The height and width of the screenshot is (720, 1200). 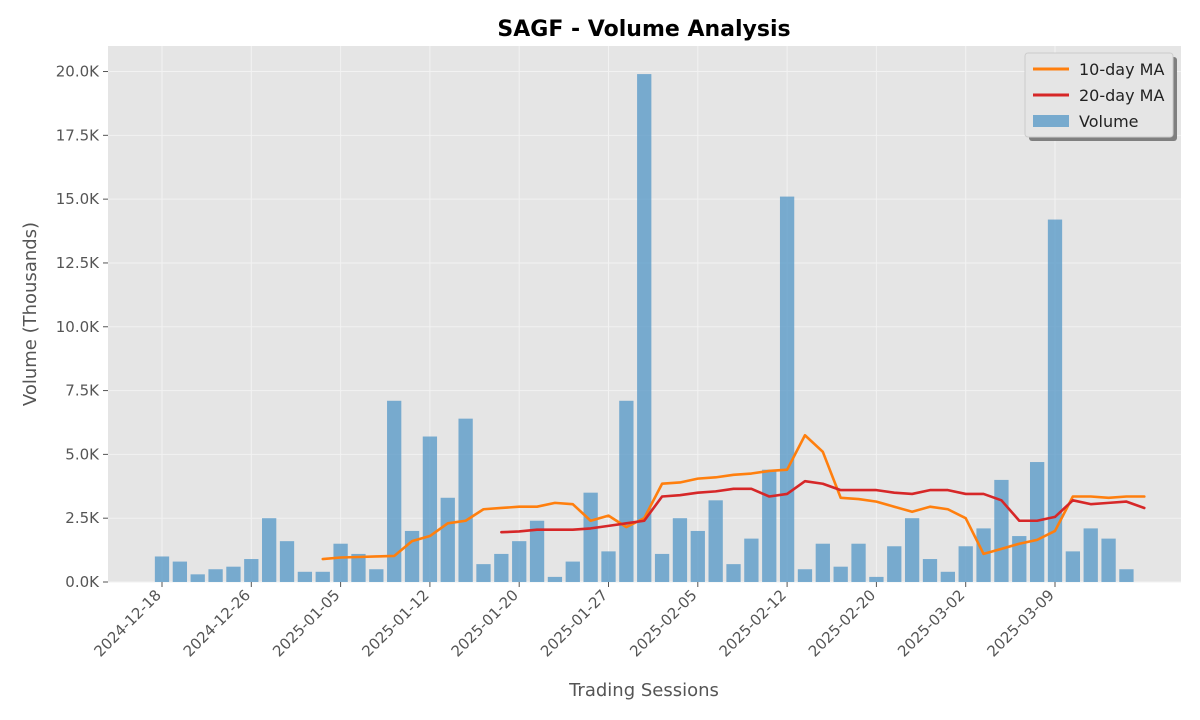 I want to click on y-tick-label: 20.0K, so click(x=78, y=72).